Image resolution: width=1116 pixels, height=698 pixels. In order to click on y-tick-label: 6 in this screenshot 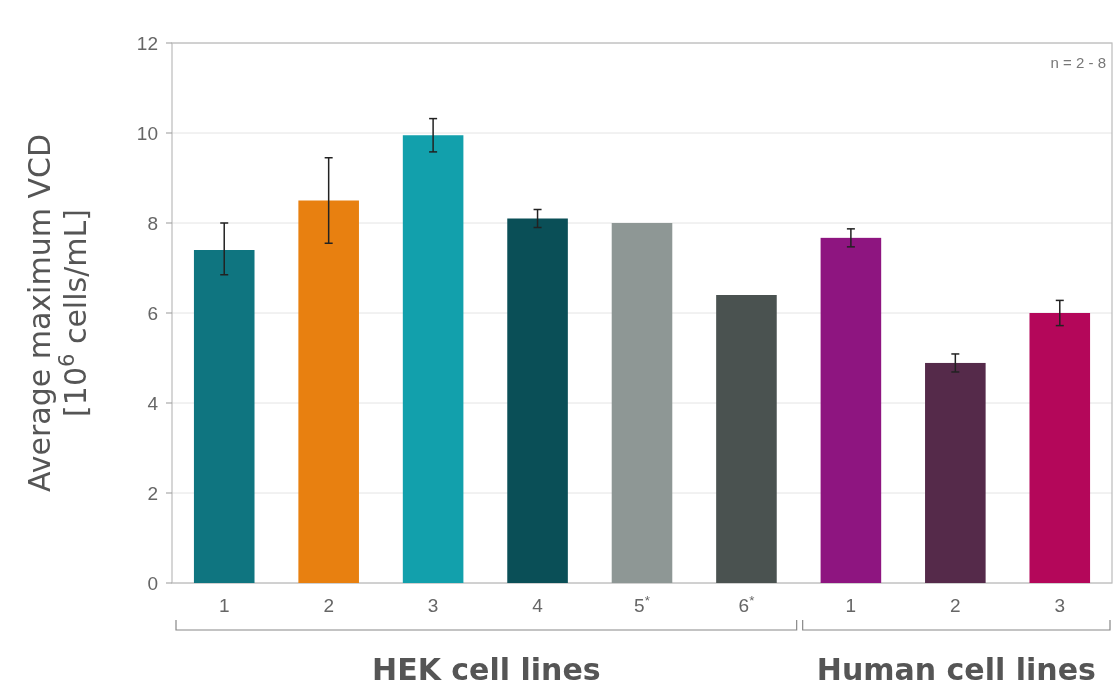, I will do `click(152, 313)`.